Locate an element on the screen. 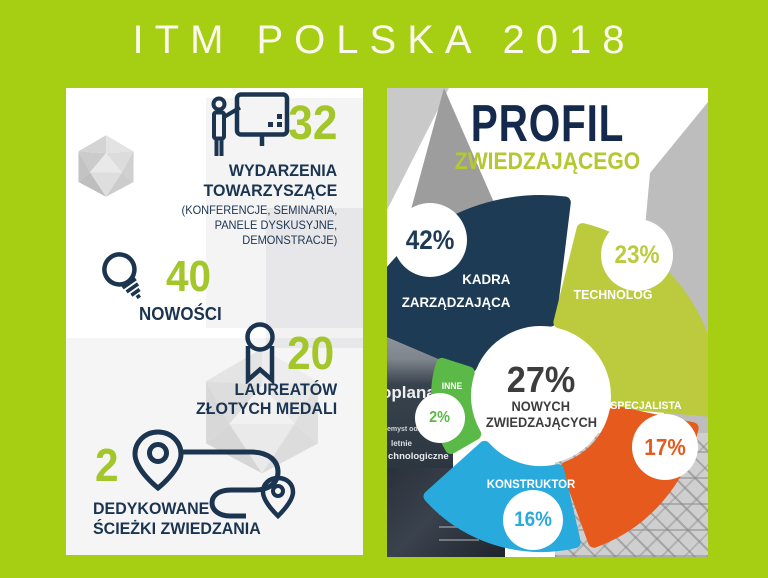 This screenshot has width=768, height=578. percent-value: 16% is located at coordinates (533, 519).